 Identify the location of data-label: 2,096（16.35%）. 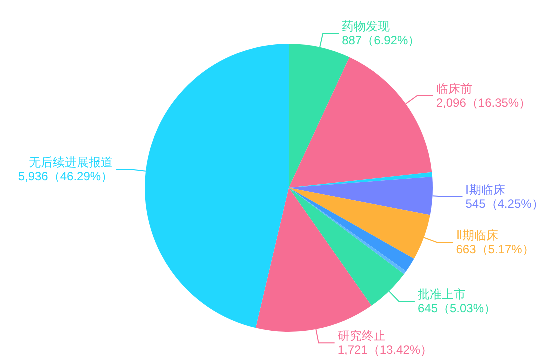
(484, 103).